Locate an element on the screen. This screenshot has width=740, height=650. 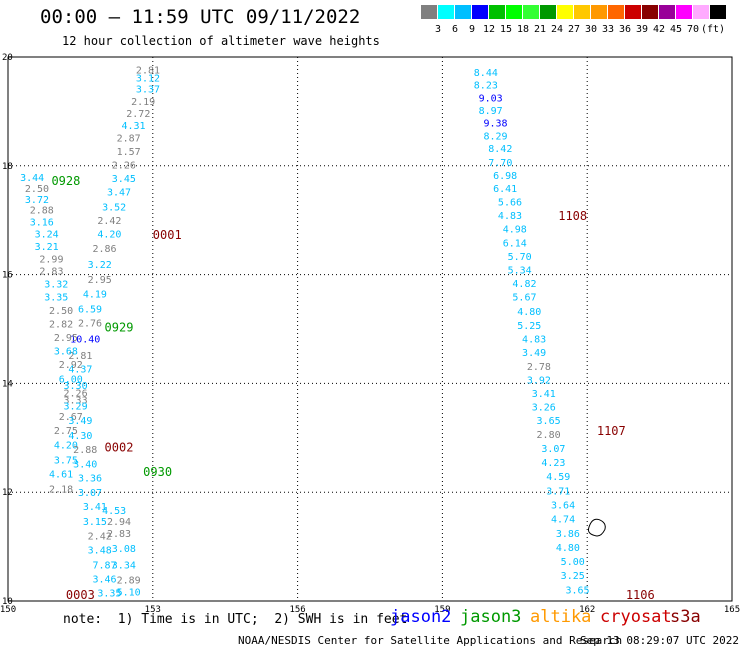
wave-height-value: 9.03 is located at coordinates (491, 99).